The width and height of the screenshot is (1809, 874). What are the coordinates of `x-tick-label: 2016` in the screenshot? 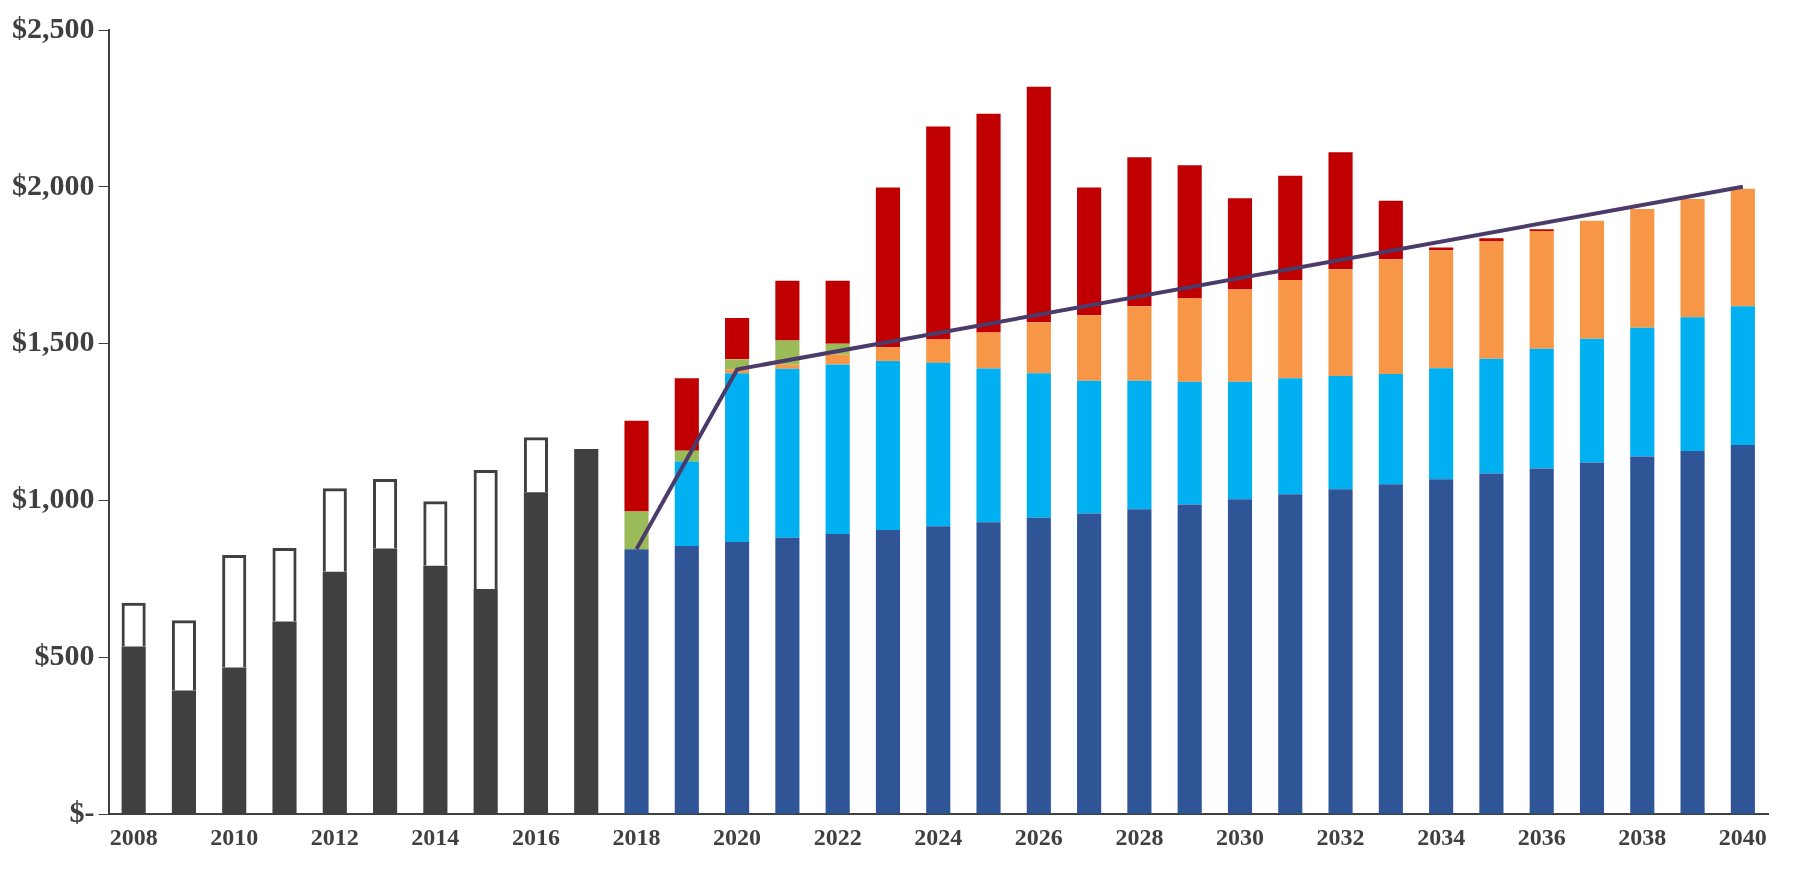 It's located at (535, 836).